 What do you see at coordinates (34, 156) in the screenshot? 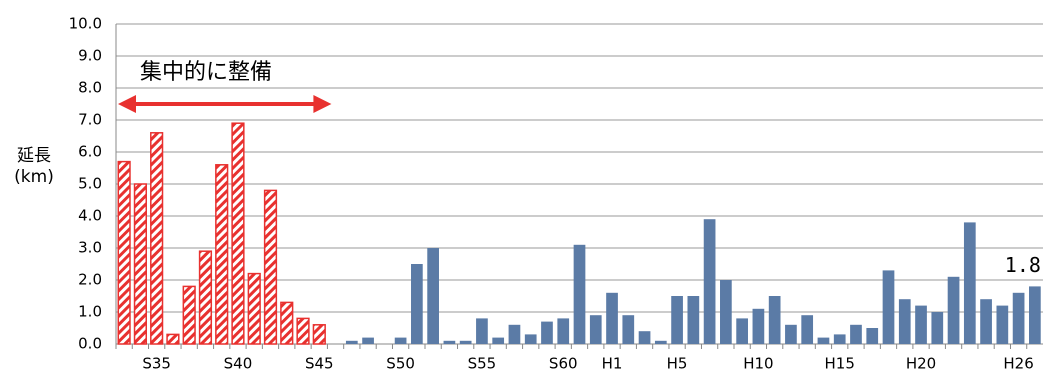
I see `y-axis-label: 延長` at bounding box center [34, 156].